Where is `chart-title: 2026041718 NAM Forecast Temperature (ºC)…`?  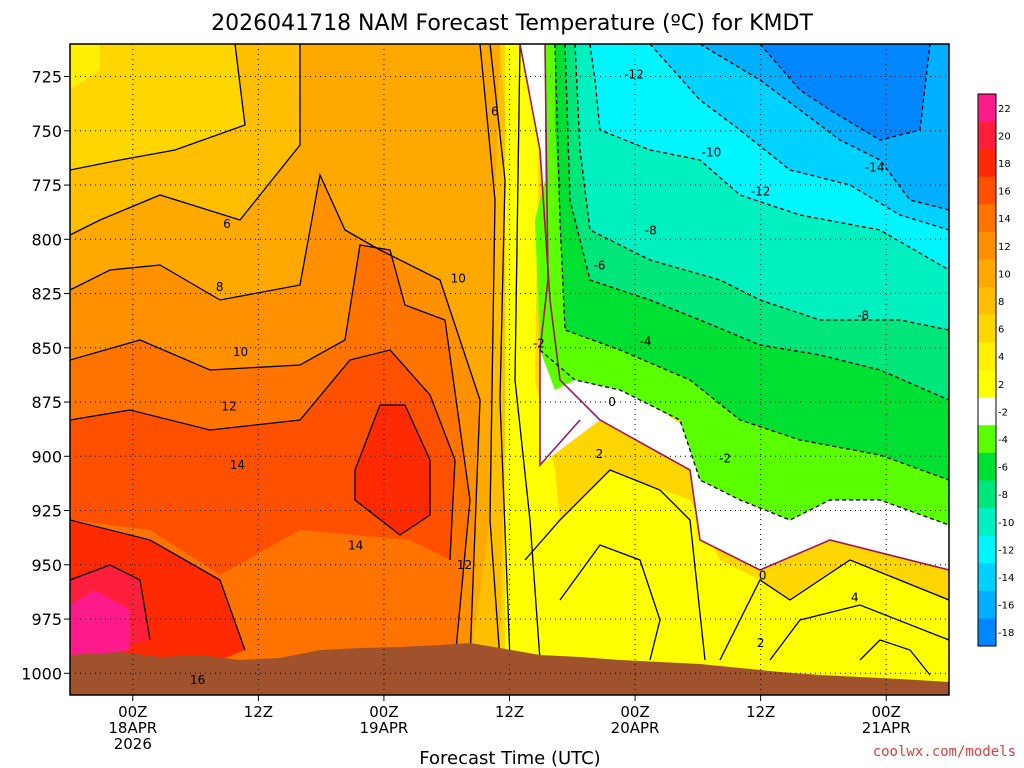
chart-title: 2026041718 NAM Forecast Temperature (ºC)… is located at coordinates (512, 23).